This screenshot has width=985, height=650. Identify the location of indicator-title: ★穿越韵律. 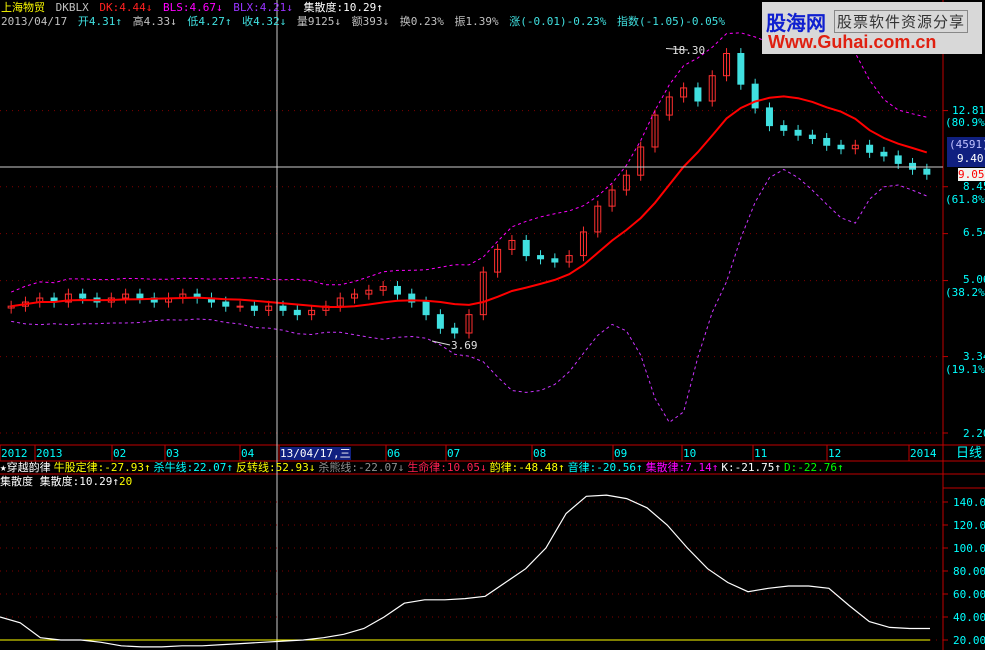
(25, 467).